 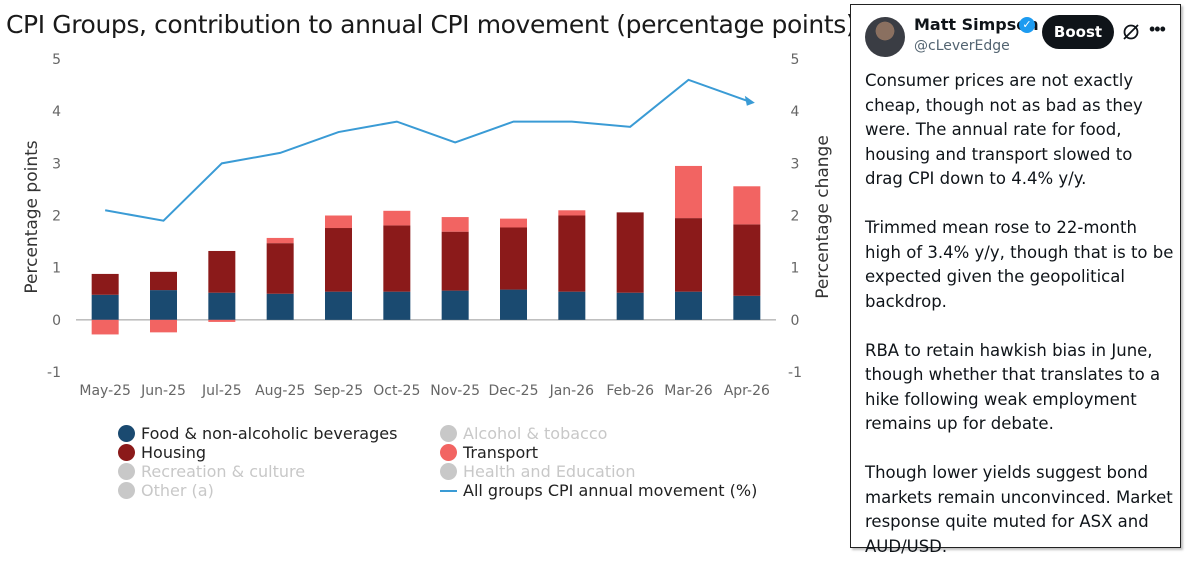 I want to click on more-options-icon: •••, so click(x=1157, y=29).